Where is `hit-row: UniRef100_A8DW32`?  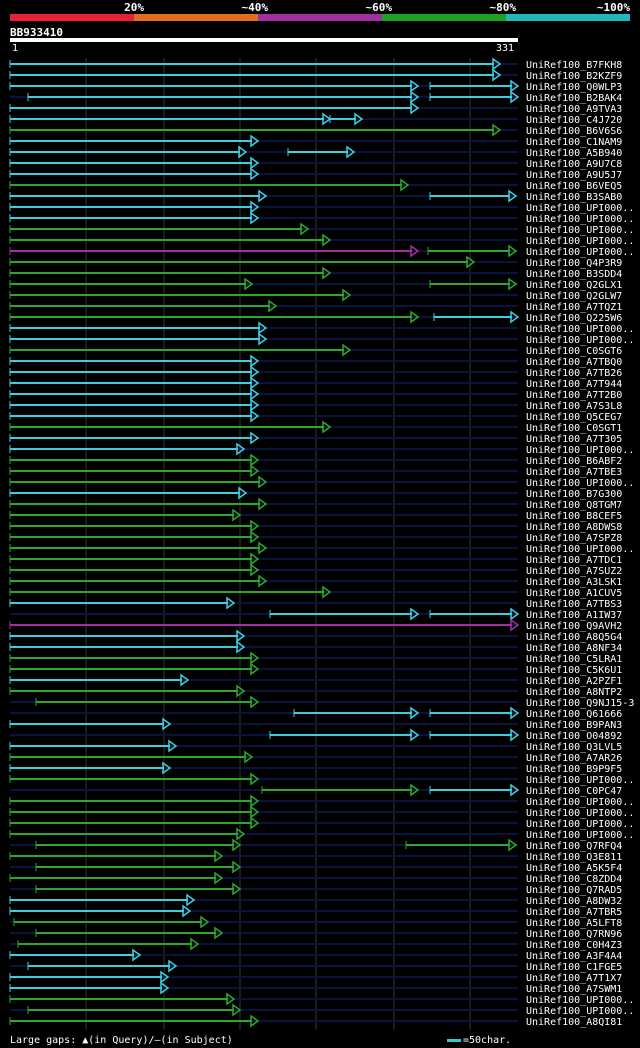
hit-row: UniRef100_A8DW32 is located at coordinates (315, 900).